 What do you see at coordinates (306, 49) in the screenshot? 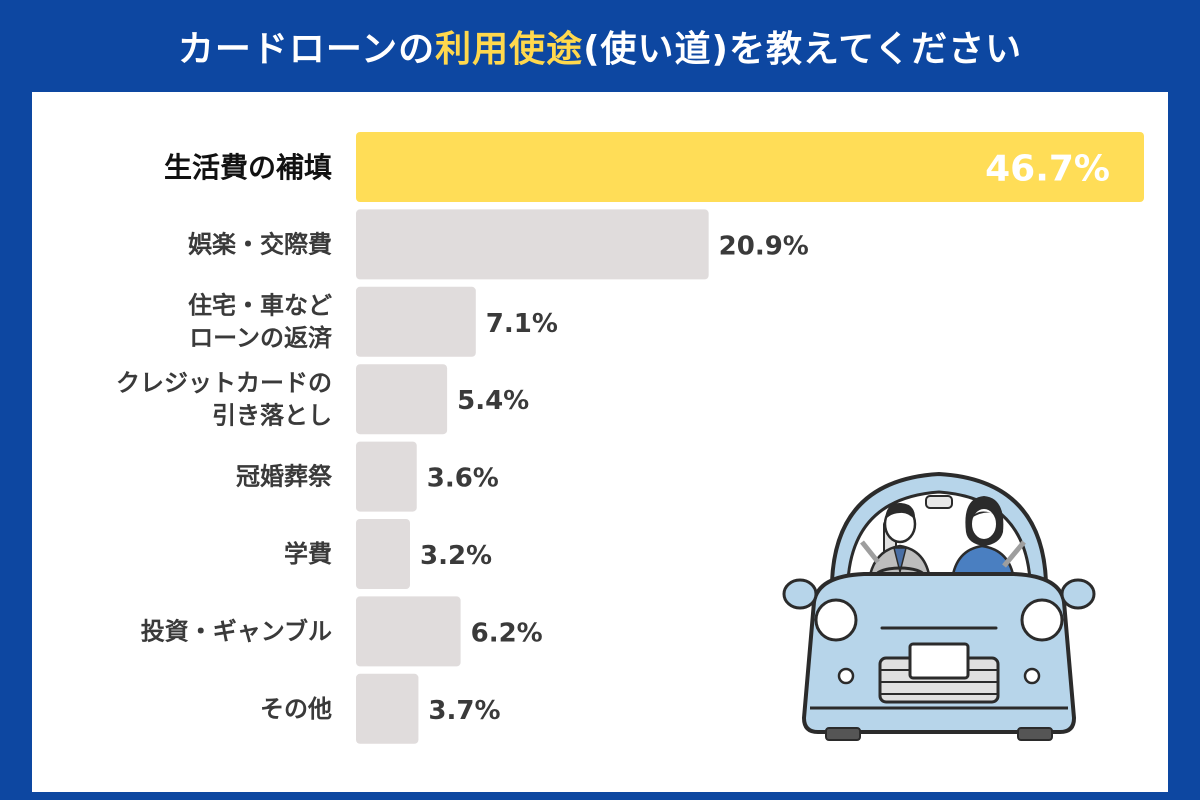
I see `title-prefix: カードローンの` at bounding box center [306, 49].